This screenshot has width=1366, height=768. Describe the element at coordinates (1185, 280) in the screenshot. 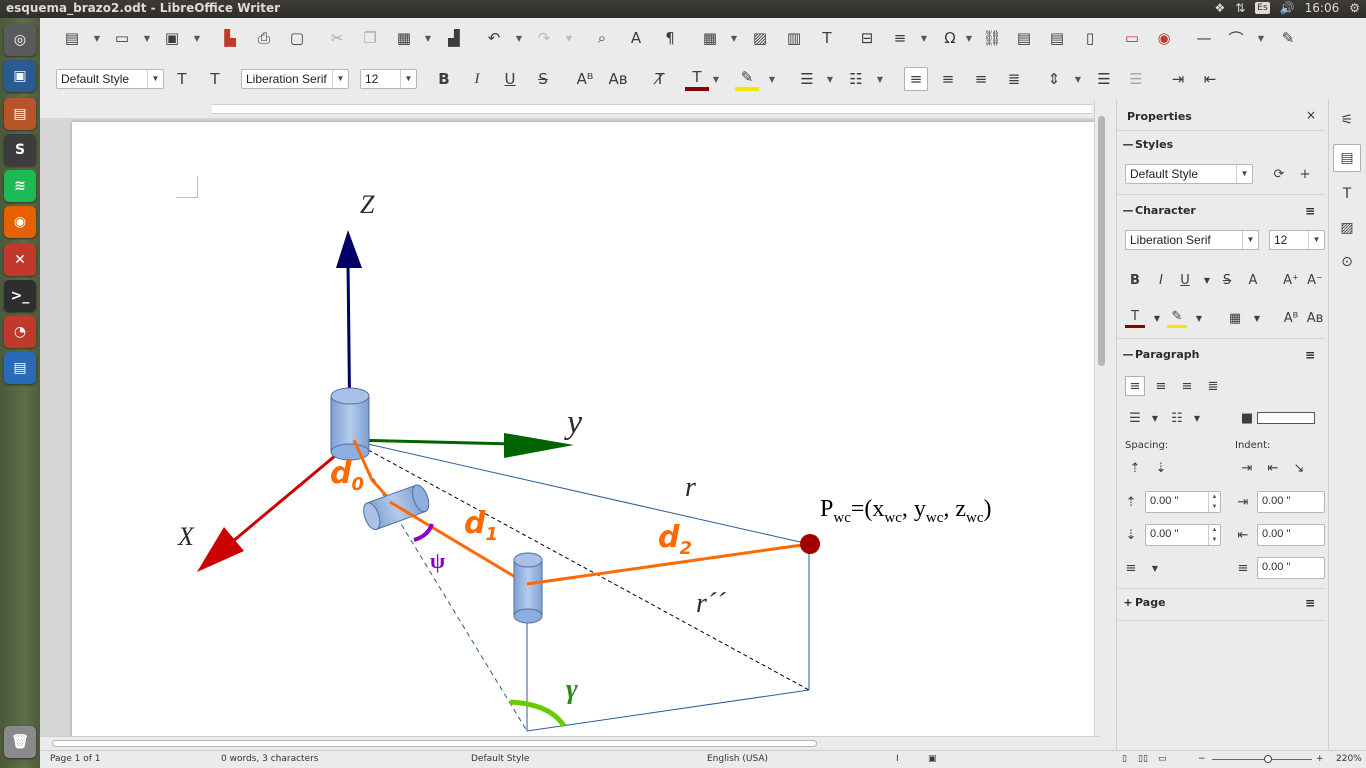

I see `underline-icon: U` at that location.